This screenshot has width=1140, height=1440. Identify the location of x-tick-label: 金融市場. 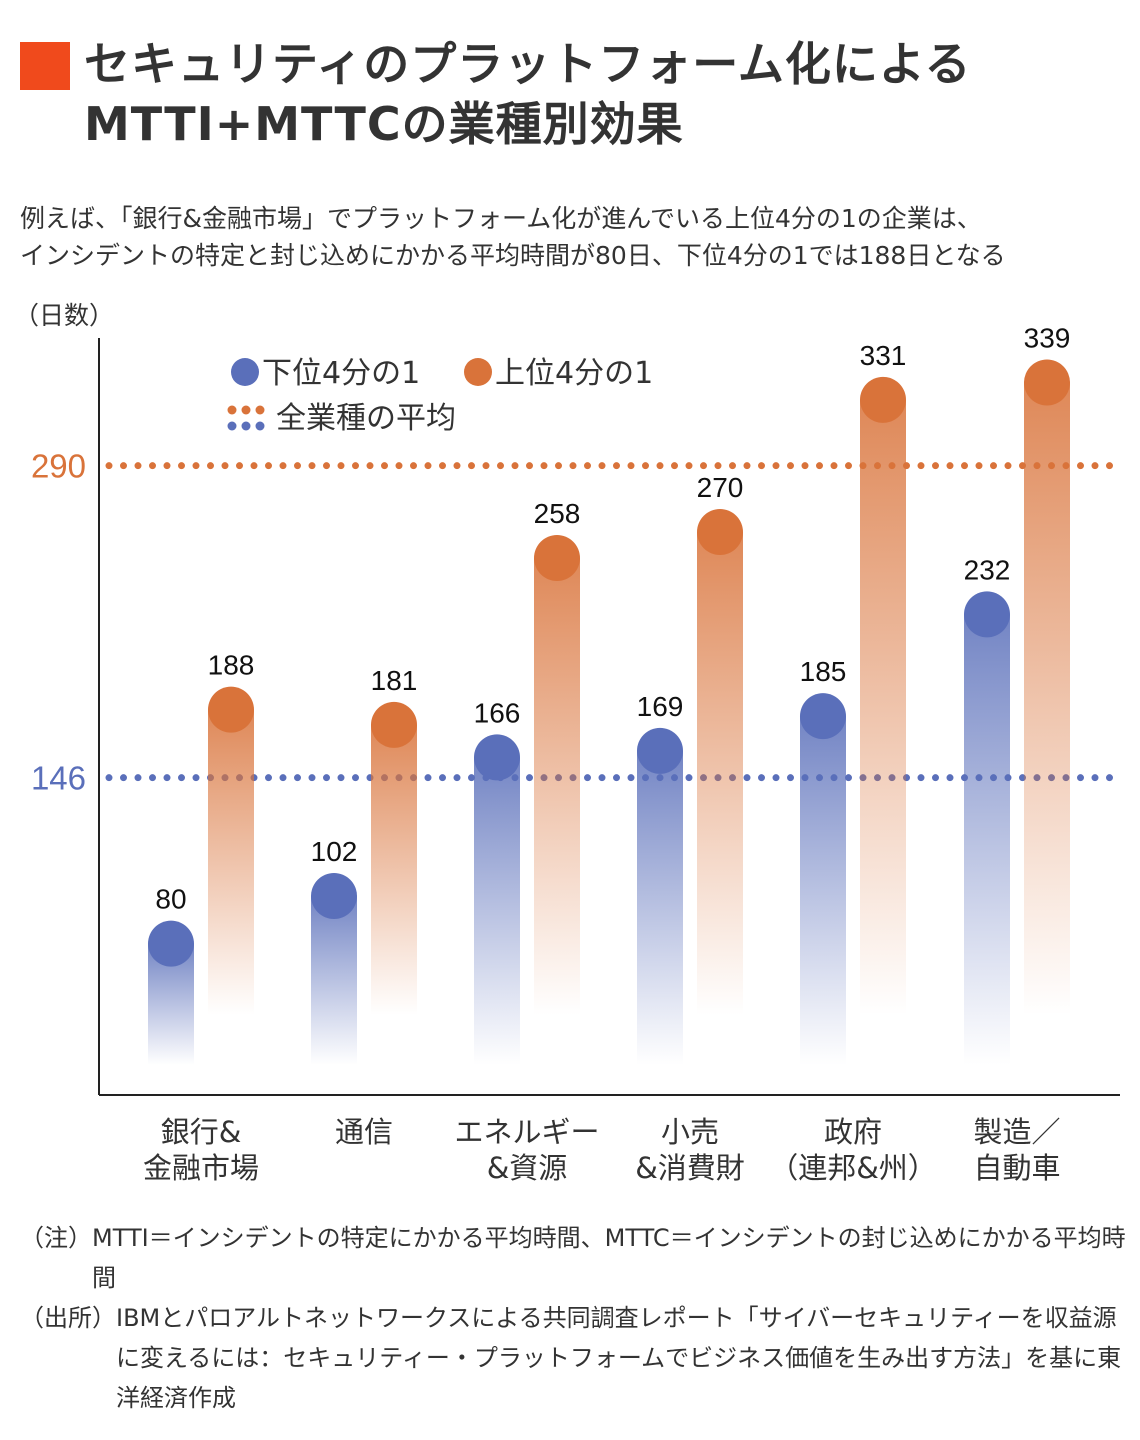
(201, 1168).